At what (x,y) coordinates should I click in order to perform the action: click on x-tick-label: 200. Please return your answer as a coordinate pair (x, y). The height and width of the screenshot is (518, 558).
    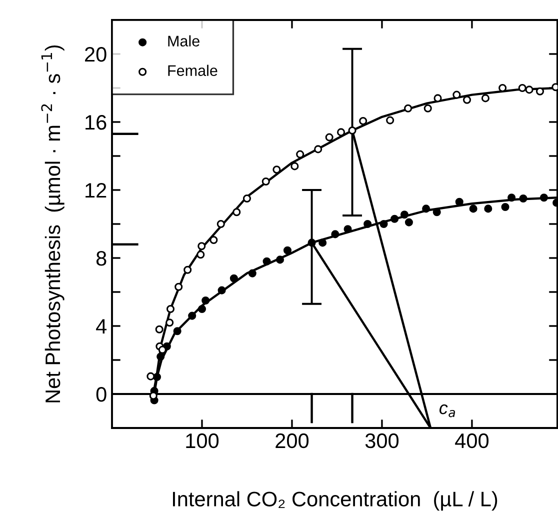
    Looking at the image, I should click on (292, 440).